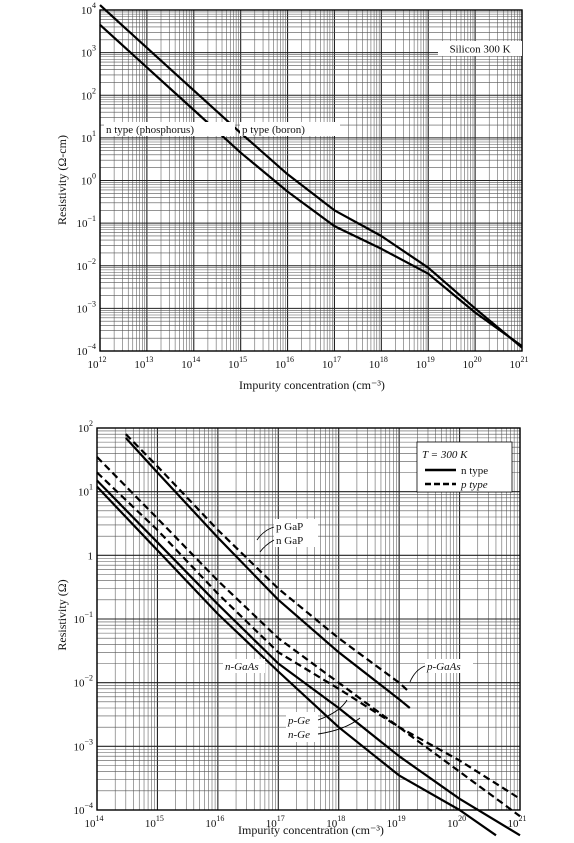 The width and height of the screenshot is (574, 843). What do you see at coordinates (348, 630) in the screenshot?
I see `curve-annotations: p GaP n GaP n-GaAs p-GaAs p-Ge n-Ge` at bounding box center [348, 630].